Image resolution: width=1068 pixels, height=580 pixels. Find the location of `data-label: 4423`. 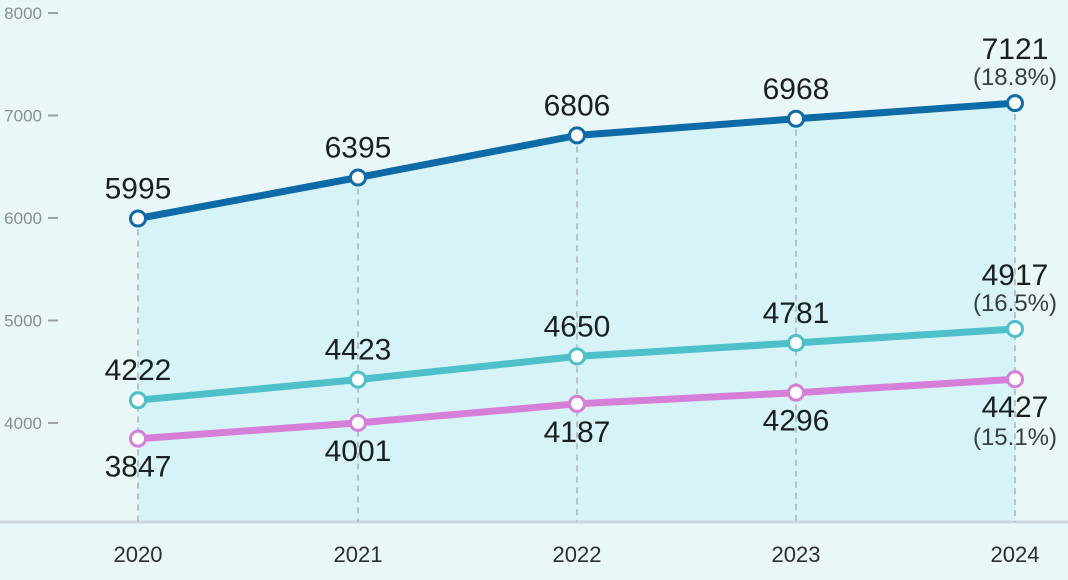

data-label: 4423 is located at coordinates (358, 350).